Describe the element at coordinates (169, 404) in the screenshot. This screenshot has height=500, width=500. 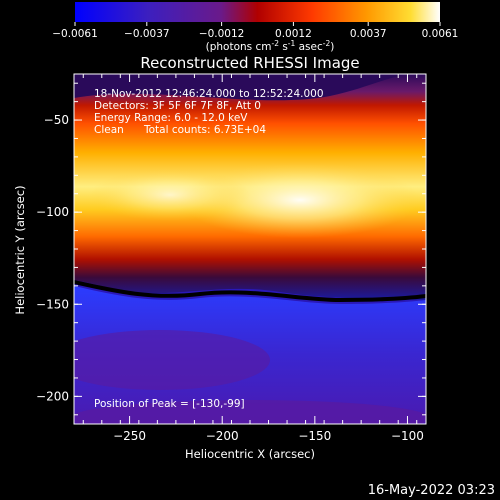
I see `annotation-peak: Position of Peak = [-130,-99]` at that location.